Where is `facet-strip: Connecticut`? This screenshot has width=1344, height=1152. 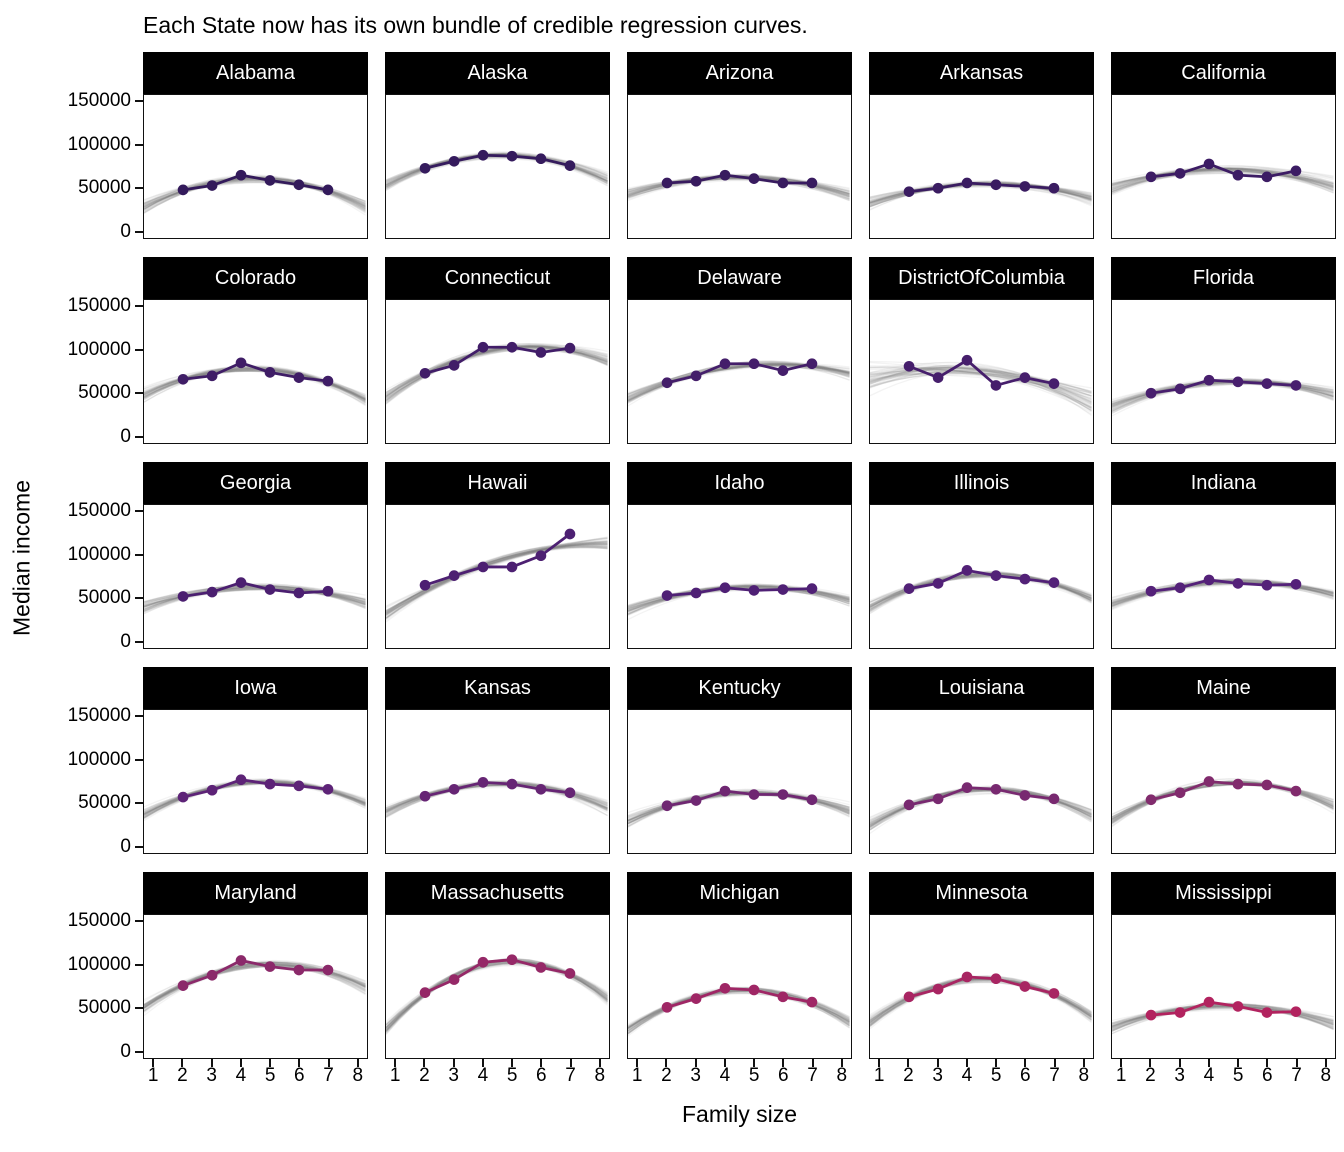 facet-strip: Connecticut is located at coordinates (497, 278).